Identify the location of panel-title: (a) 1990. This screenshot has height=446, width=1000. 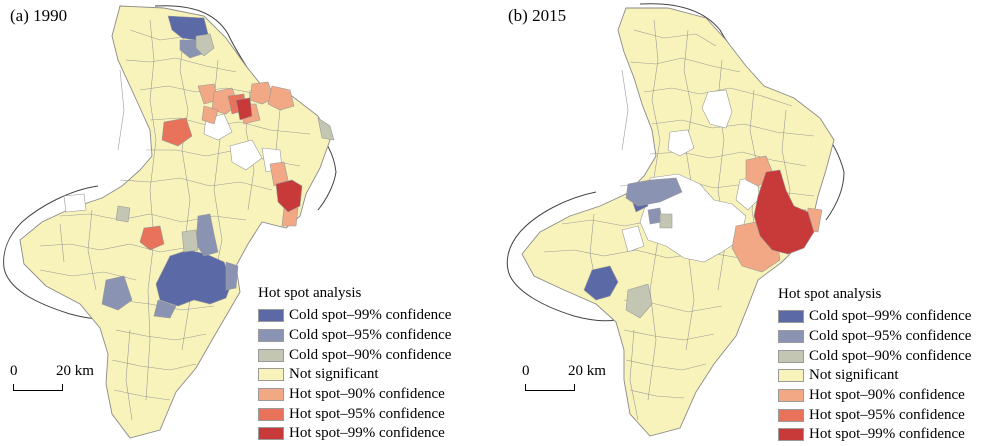
(39, 15).